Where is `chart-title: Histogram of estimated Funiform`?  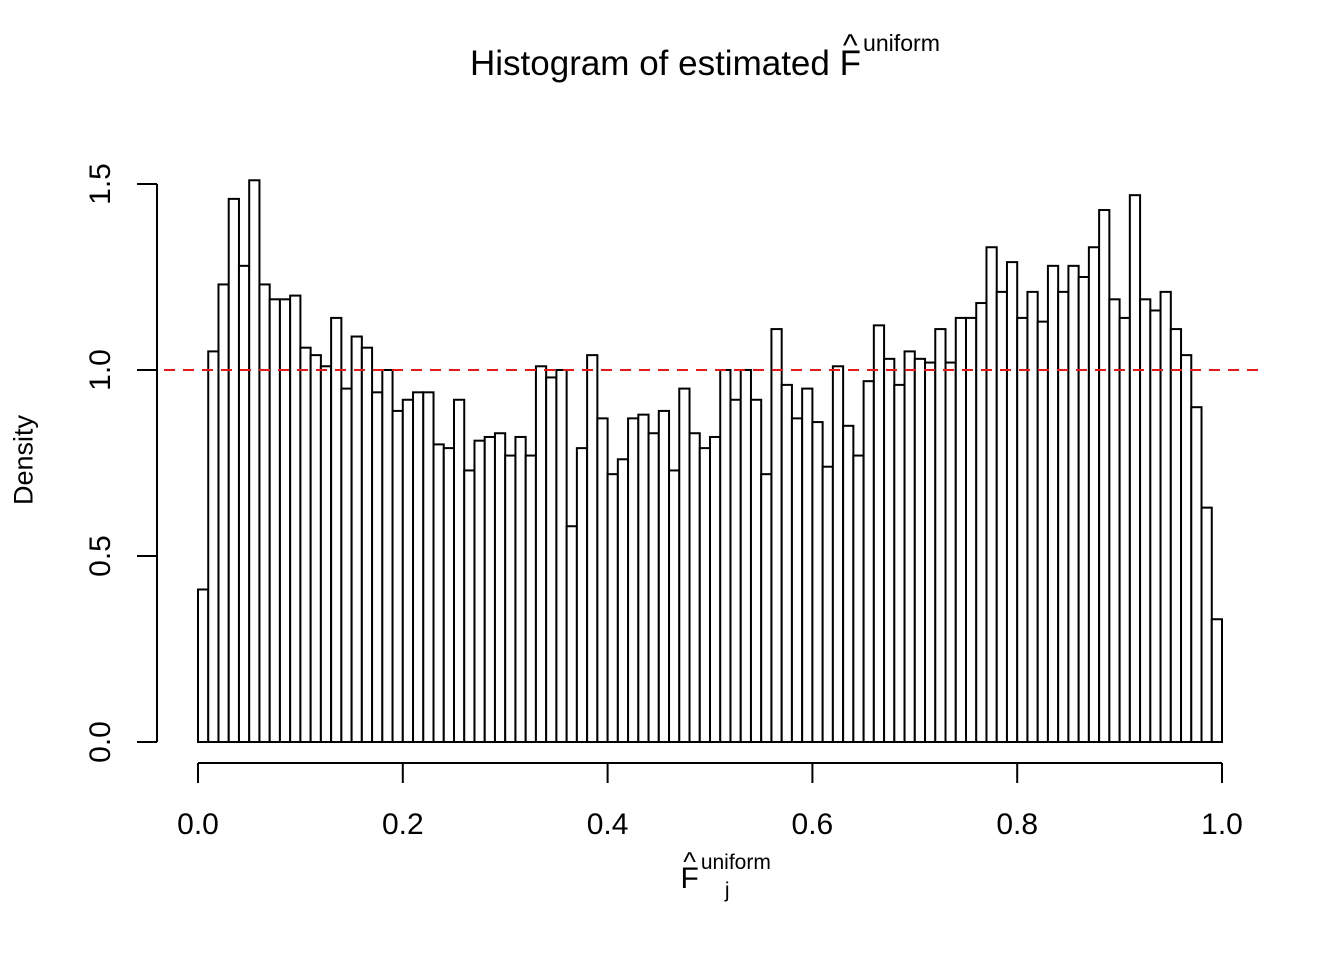 chart-title: Histogram of estimated Funiform is located at coordinates (672, 57).